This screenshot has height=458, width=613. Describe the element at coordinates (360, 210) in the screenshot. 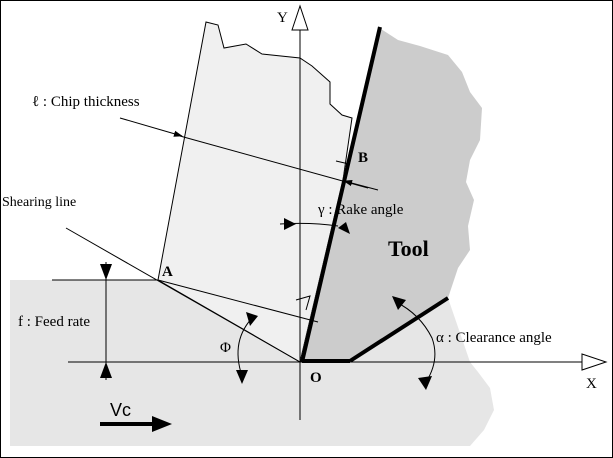

I see `rake-angle-label: γ : Rake angle` at that location.